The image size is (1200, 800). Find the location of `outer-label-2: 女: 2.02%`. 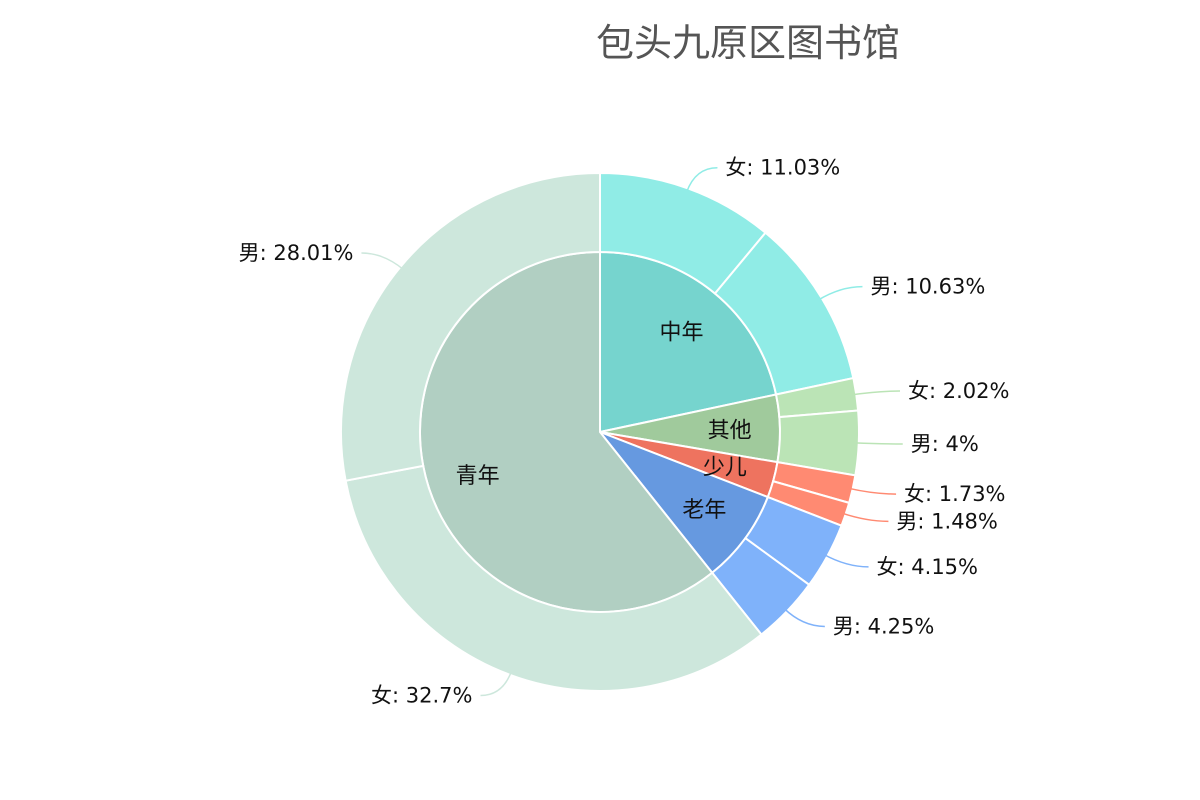

outer-label-2: 女: 2.02% is located at coordinates (958, 391).